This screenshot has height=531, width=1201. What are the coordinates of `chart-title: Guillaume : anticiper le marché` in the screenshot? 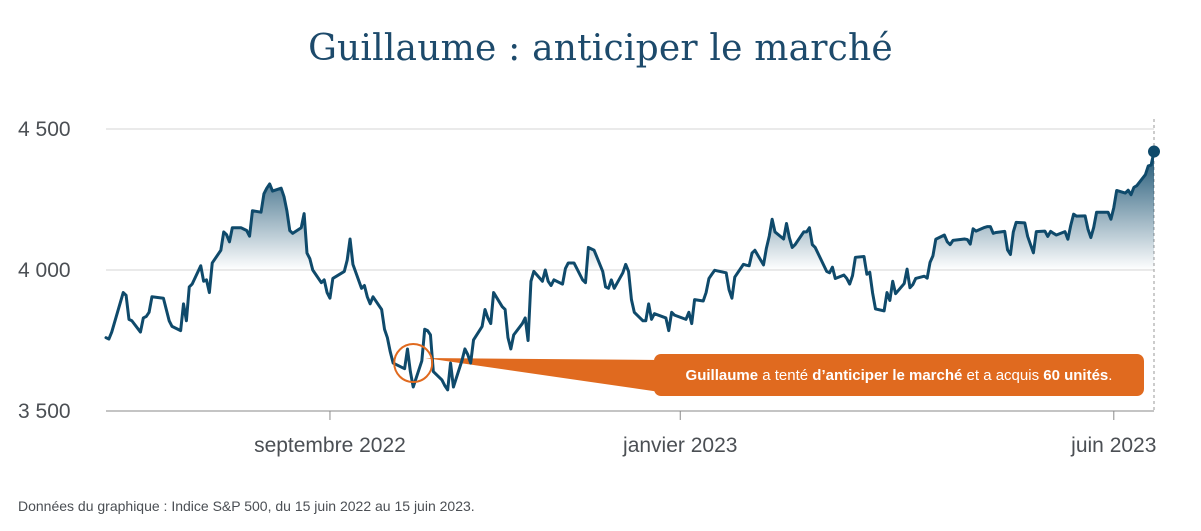 It's located at (600, 48).